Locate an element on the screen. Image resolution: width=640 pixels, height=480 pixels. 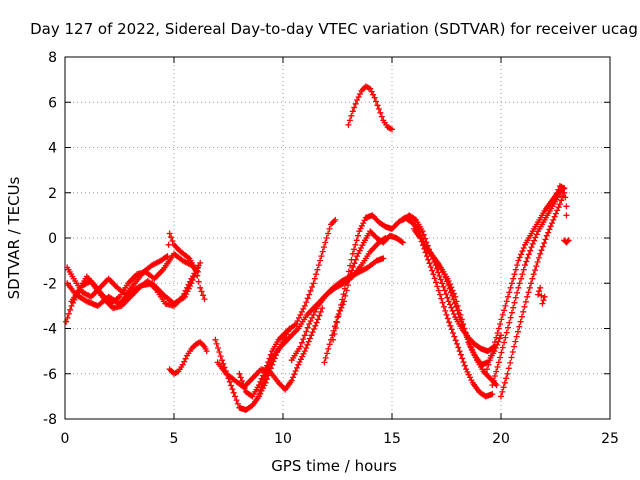
y-tick-label: -2 is located at coordinates (50, 284).